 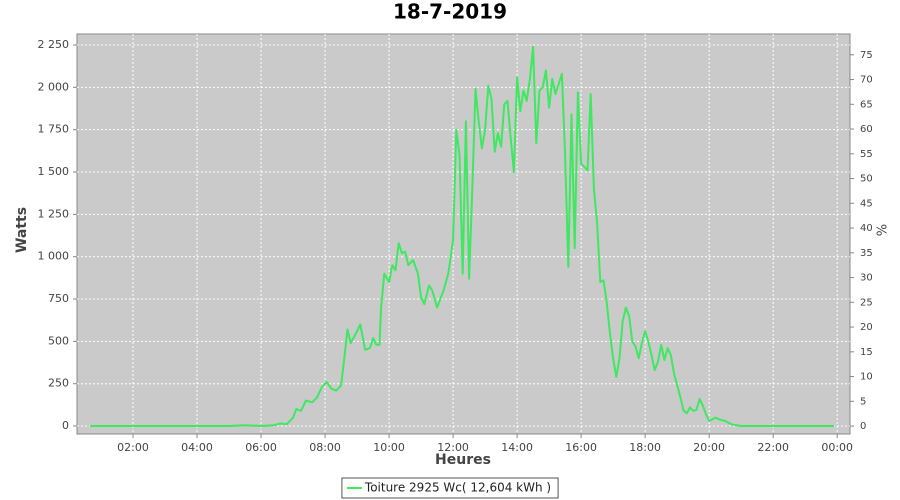 I want to click on y-axis-label: Watts, so click(x=22, y=230).